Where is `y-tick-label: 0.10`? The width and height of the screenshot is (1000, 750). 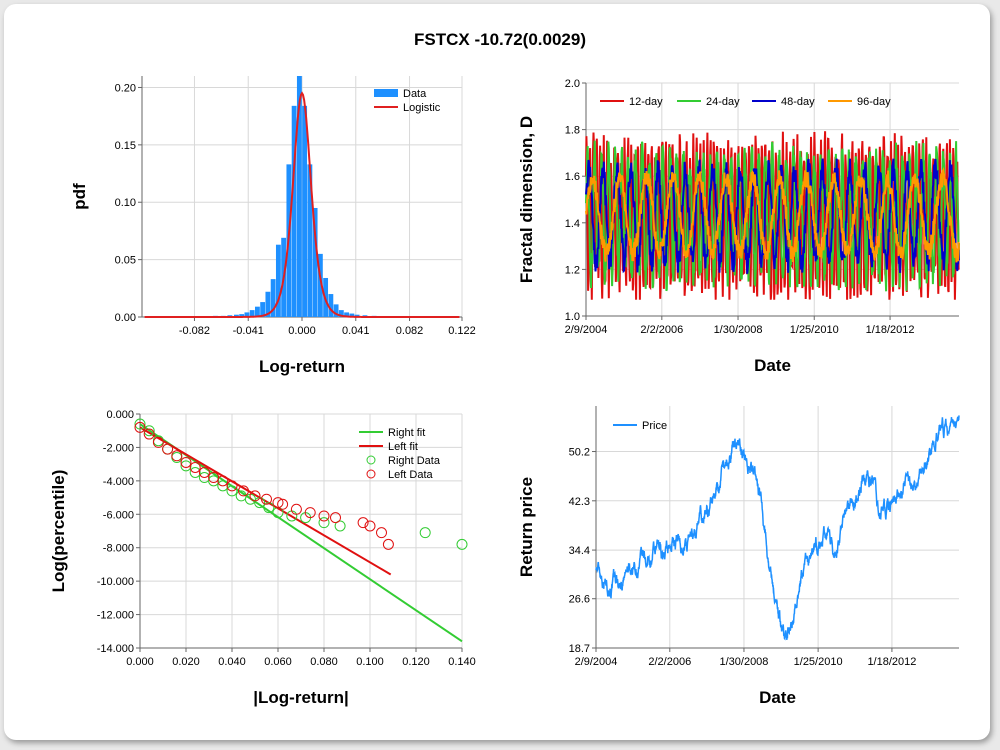 y-tick-label: 0.10 is located at coordinates (125, 203).